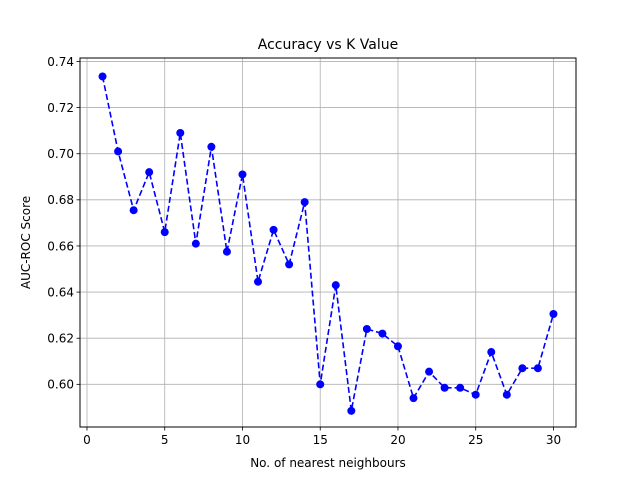 The image size is (640, 485). What do you see at coordinates (60, 154) in the screenshot?
I see `y-tick-label: 0.70` at bounding box center [60, 154].